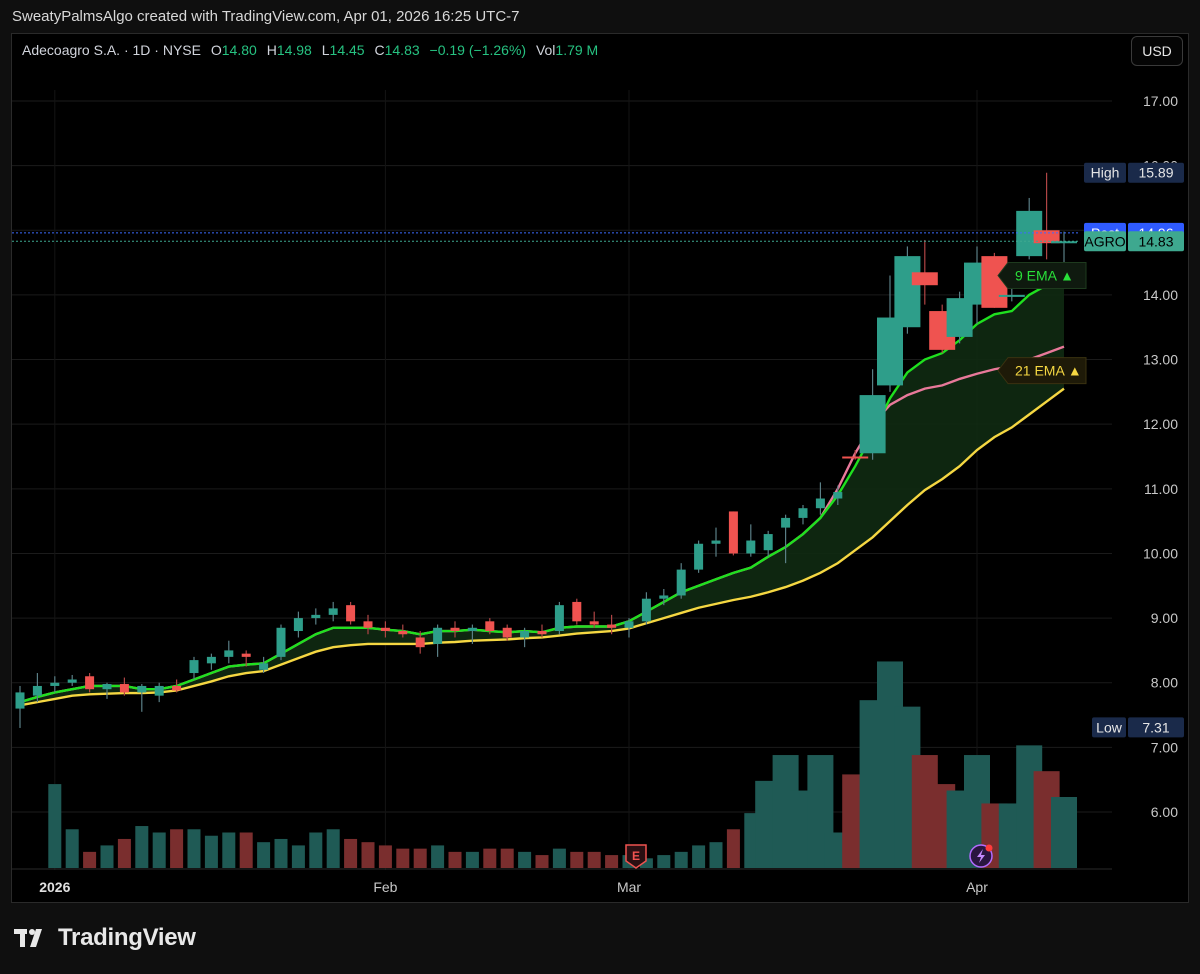  I want to click on price-label-name-box, so click(1105, 241).